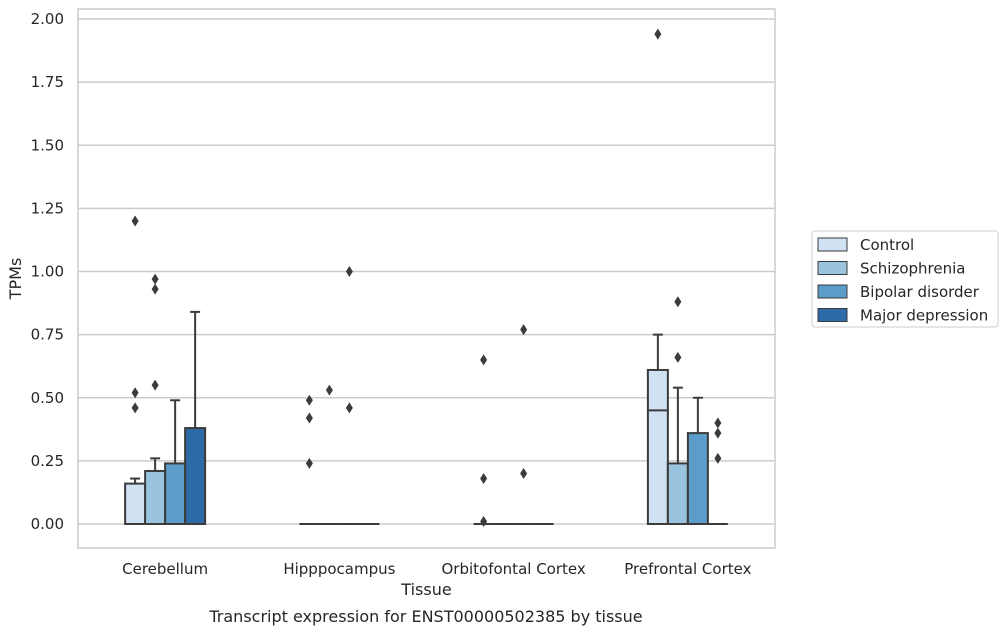 Image resolution: width=1007 pixels, height=634 pixels. Describe the element at coordinates (887, 245) in the screenshot. I see `legend-label: Control` at that location.